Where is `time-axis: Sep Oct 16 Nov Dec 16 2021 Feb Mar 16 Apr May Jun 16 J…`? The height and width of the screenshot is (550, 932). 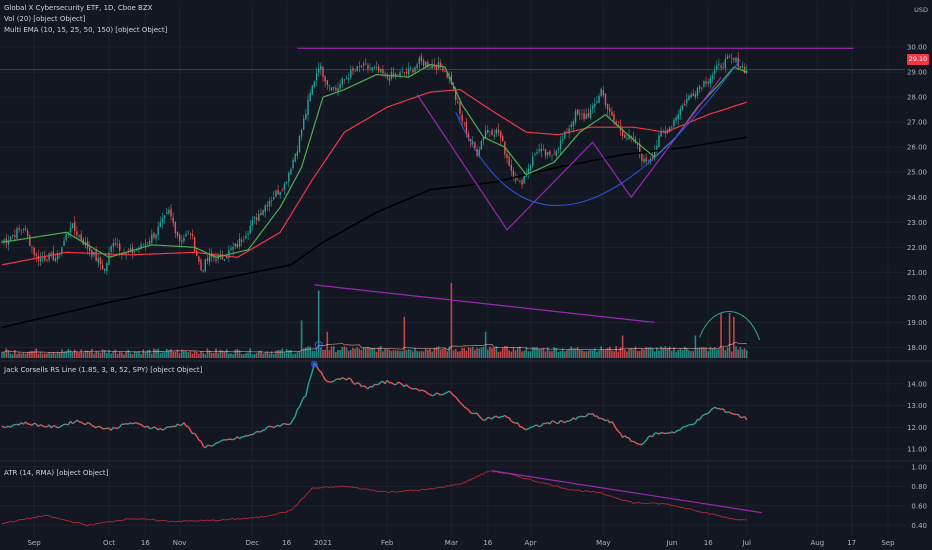
time-axis: Sep Oct 16 Nov Dec 16 2021 Feb Mar 16 Apr May Jun 16 J… is located at coordinates (461, 543).